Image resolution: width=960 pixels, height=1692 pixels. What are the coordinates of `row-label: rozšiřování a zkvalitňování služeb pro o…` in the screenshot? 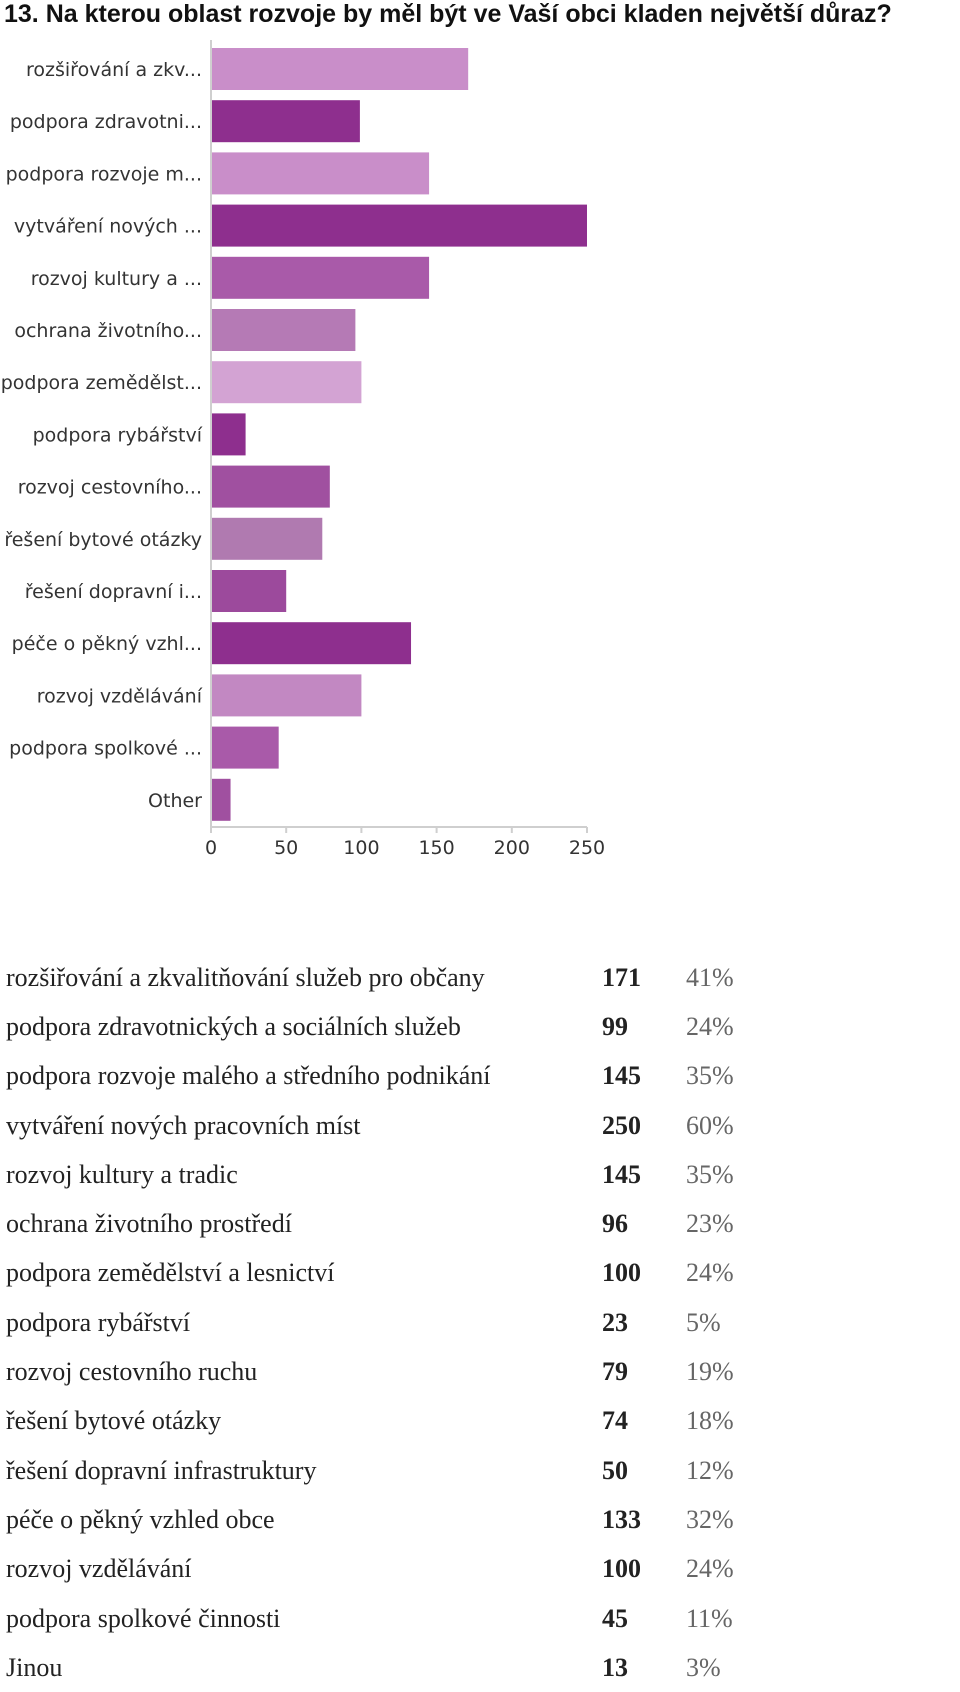 It's located at (245, 977).